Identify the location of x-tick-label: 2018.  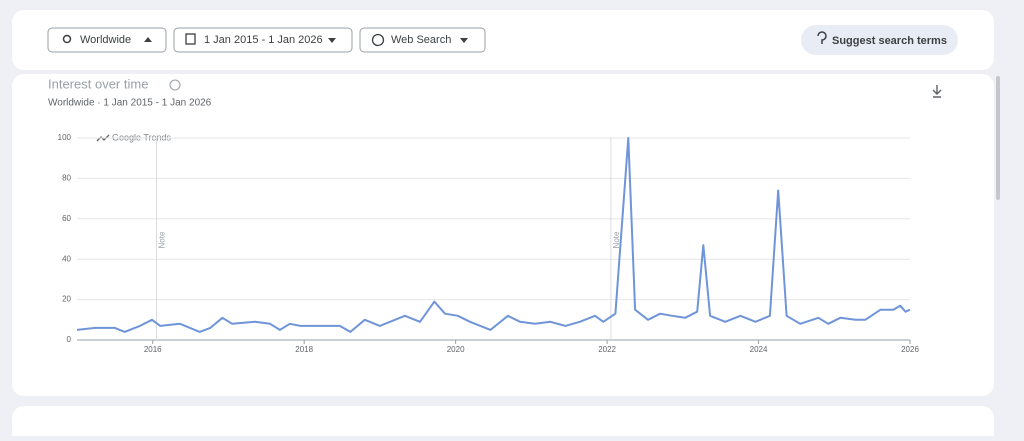
(304, 349).